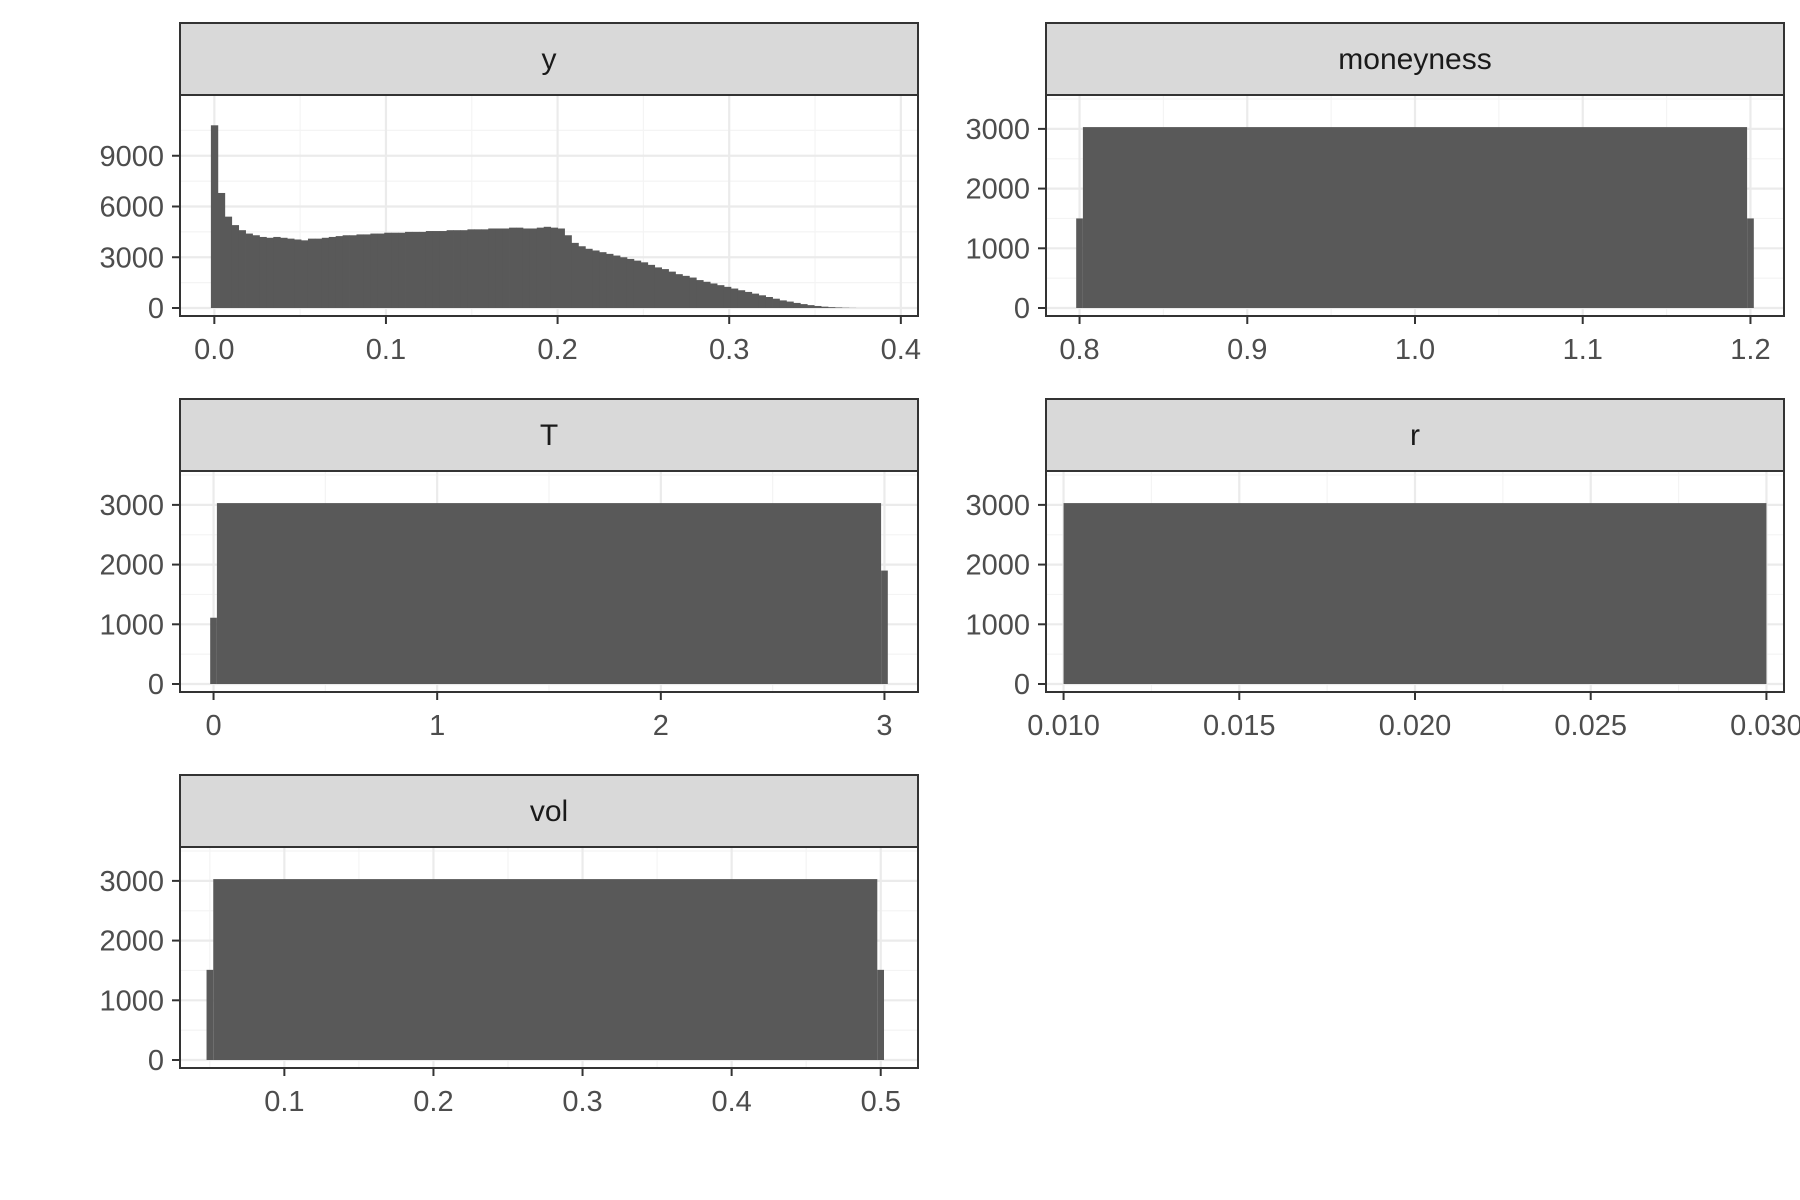 The width and height of the screenshot is (1800, 1200). Describe the element at coordinates (997, 566) in the screenshot. I see `y-tick-label: 2000` at that location.